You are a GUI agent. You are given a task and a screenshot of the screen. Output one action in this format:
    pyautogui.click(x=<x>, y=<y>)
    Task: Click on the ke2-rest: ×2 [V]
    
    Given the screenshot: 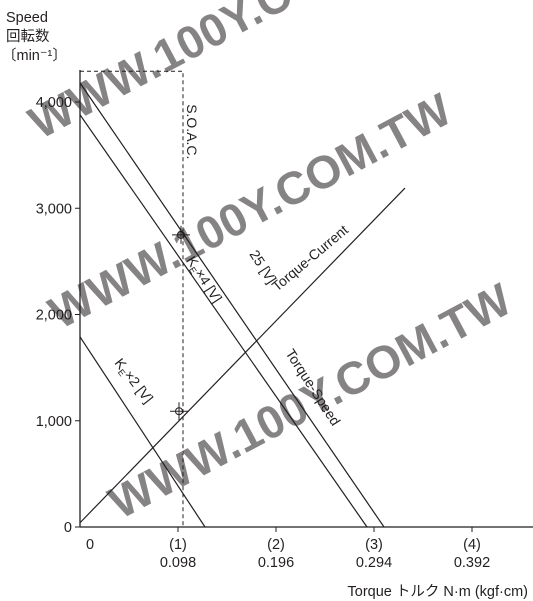 What is the action you would take?
    pyautogui.click(x=138, y=386)
    